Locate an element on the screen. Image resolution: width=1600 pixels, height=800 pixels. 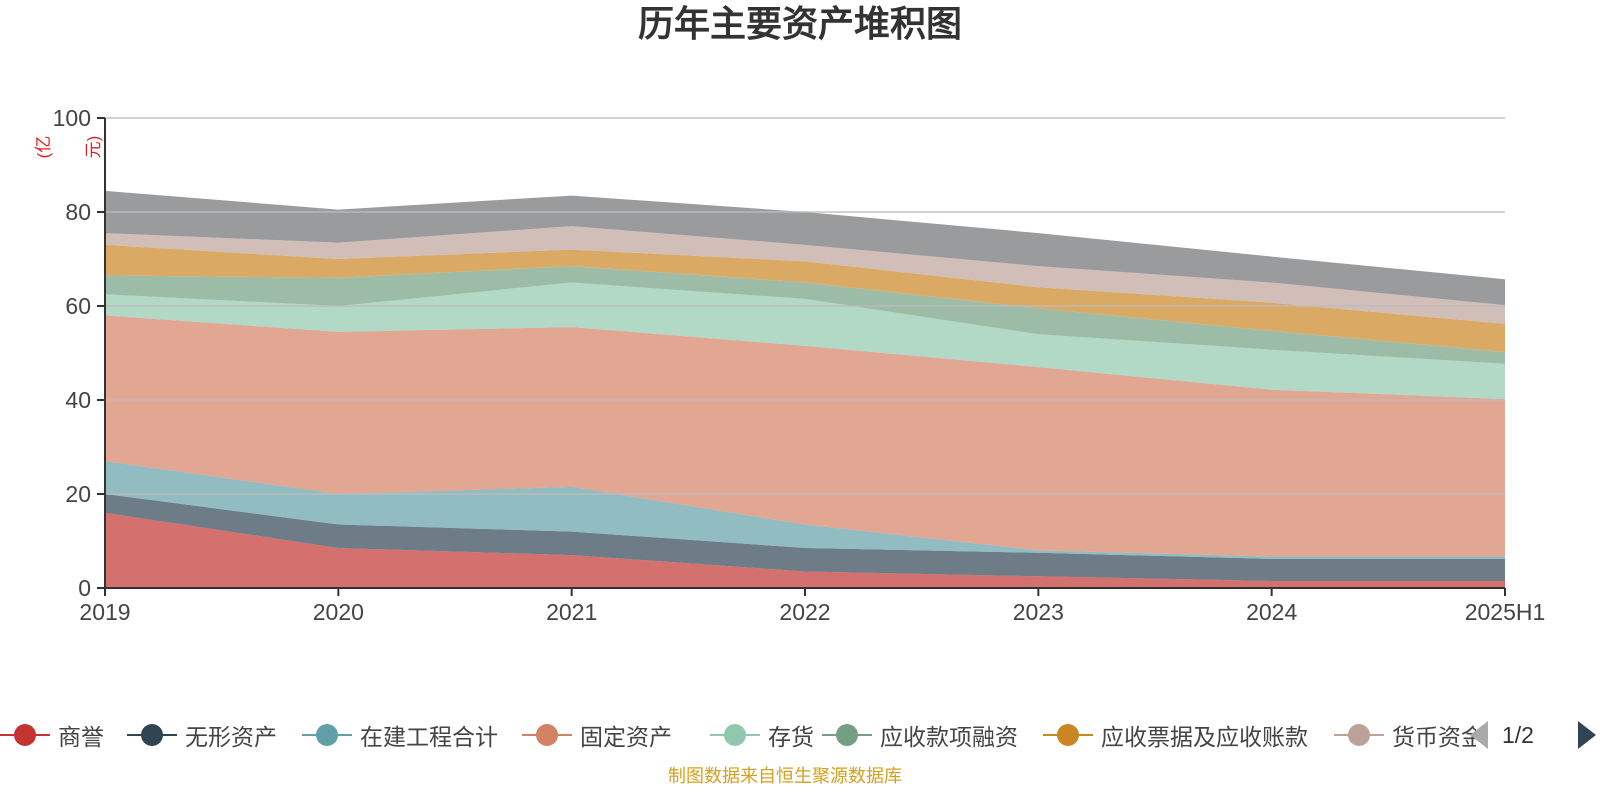
legend-item: 货币资金 is located at coordinates (1405, 735).